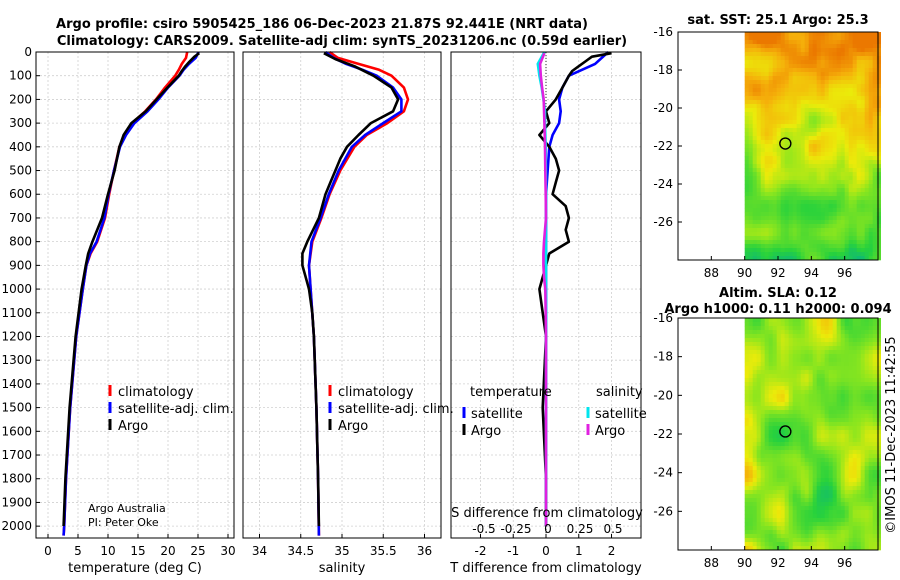  I want to click on y-tick-label: 1100, so click(16, 313).